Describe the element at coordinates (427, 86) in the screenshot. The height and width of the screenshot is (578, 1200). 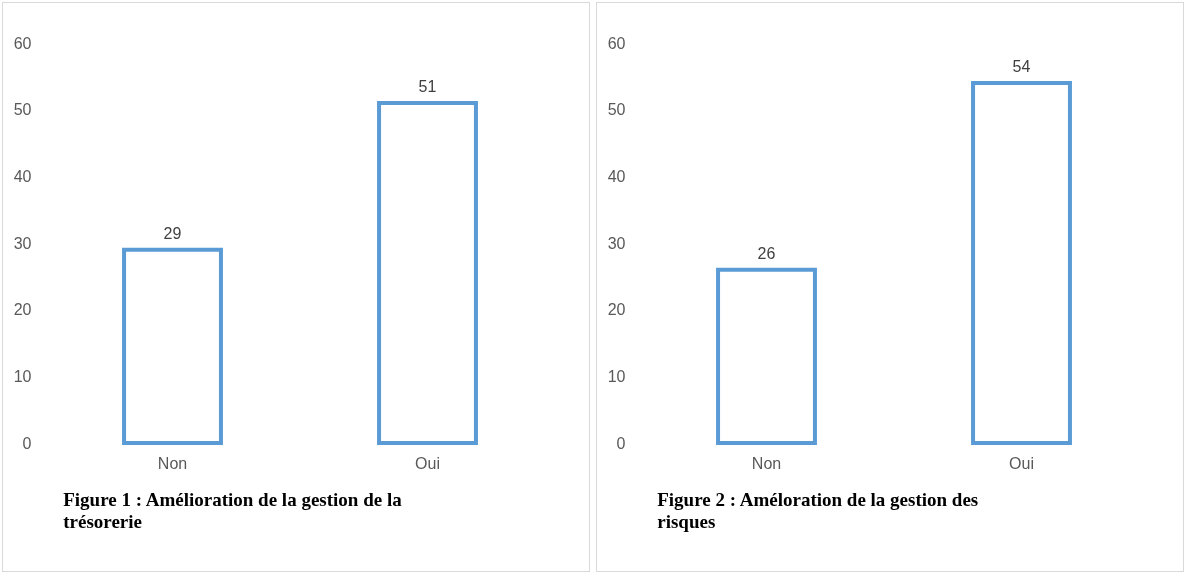
I see `data-label: 51` at that location.